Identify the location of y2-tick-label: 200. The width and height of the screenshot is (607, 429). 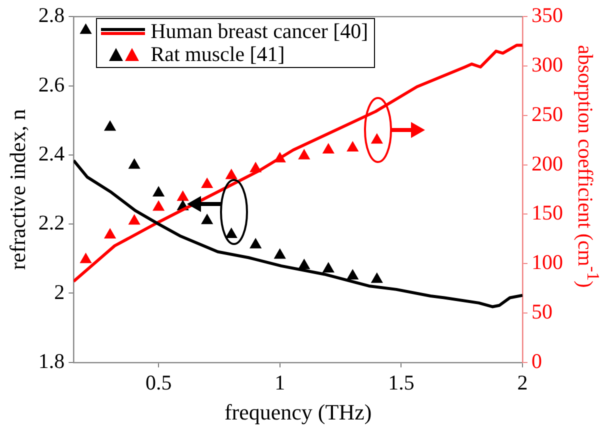
(547, 163).